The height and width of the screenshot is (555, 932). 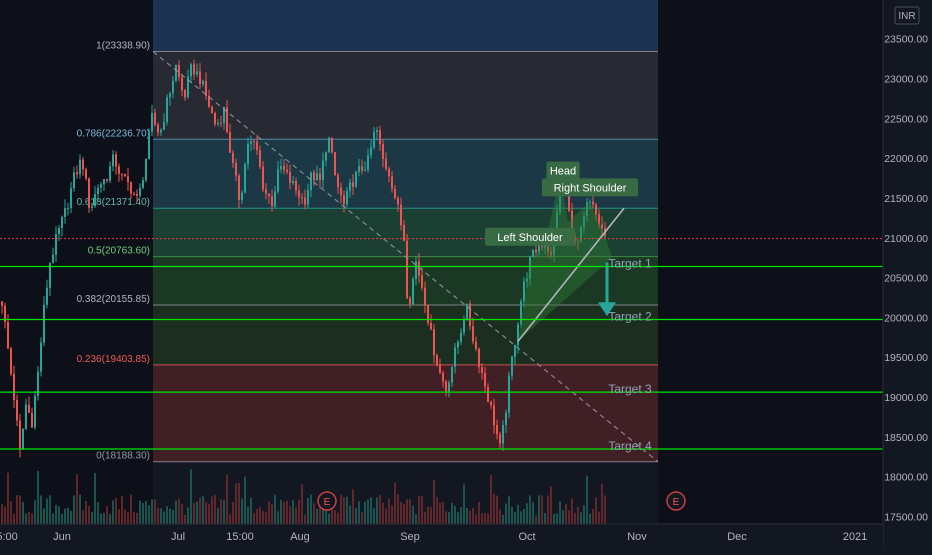 I want to click on earnings-marker-label: E, so click(x=676, y=502).